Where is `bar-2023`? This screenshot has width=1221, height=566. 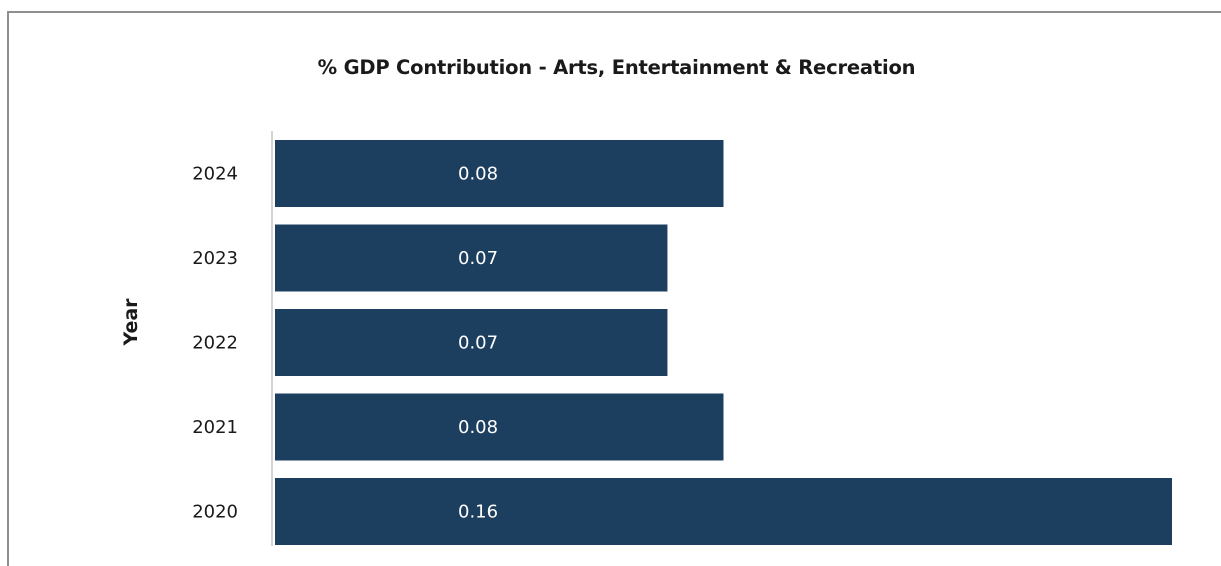 bar-2023 is located at coordinates (471, 258).